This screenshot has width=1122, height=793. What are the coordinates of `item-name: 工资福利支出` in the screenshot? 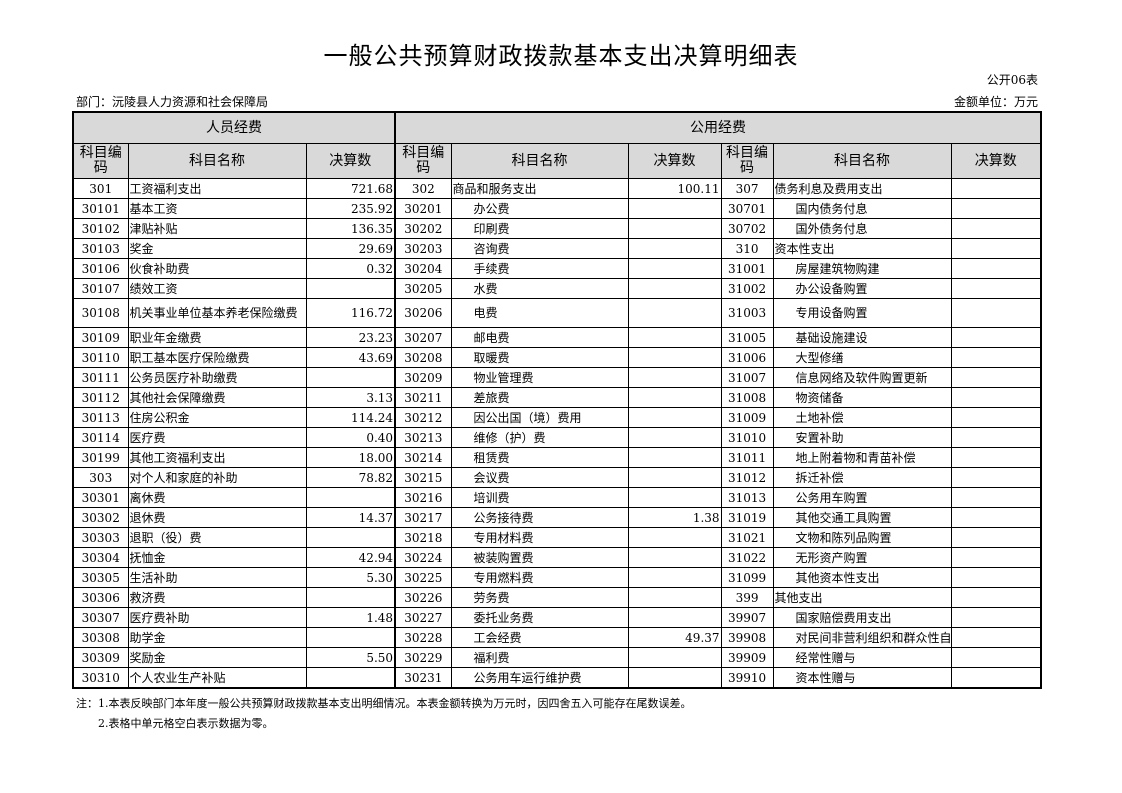 It's located at (217, 188).